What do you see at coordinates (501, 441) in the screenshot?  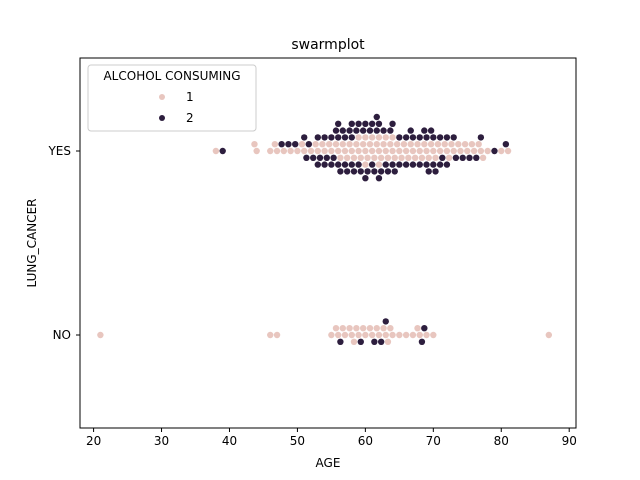 I see `x-tick-label: 80` at bounding box center [501, 441].